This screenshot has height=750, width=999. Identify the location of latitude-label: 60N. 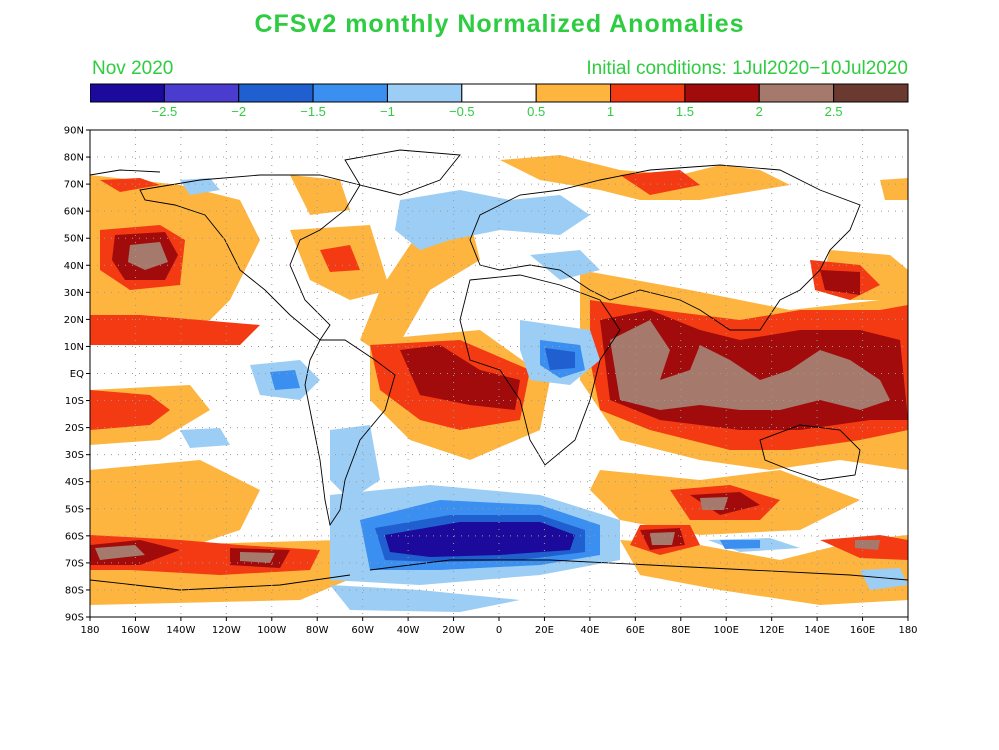
(74, 212).